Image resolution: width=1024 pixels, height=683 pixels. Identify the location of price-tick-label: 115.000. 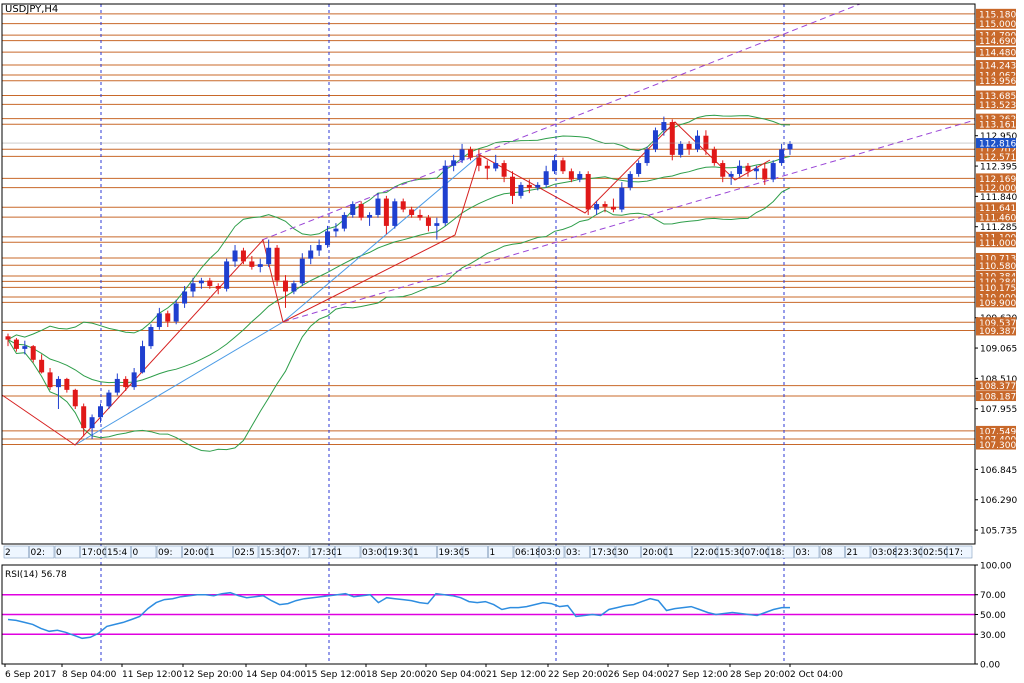
(997, 25).